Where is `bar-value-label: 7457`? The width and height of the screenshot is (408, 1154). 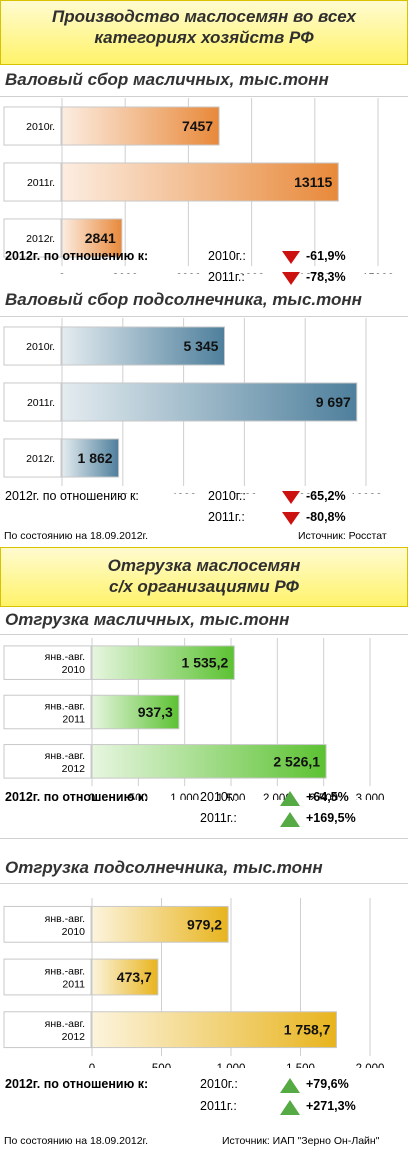
bar-value-label: 7457 is located at coordinates (197, 126).